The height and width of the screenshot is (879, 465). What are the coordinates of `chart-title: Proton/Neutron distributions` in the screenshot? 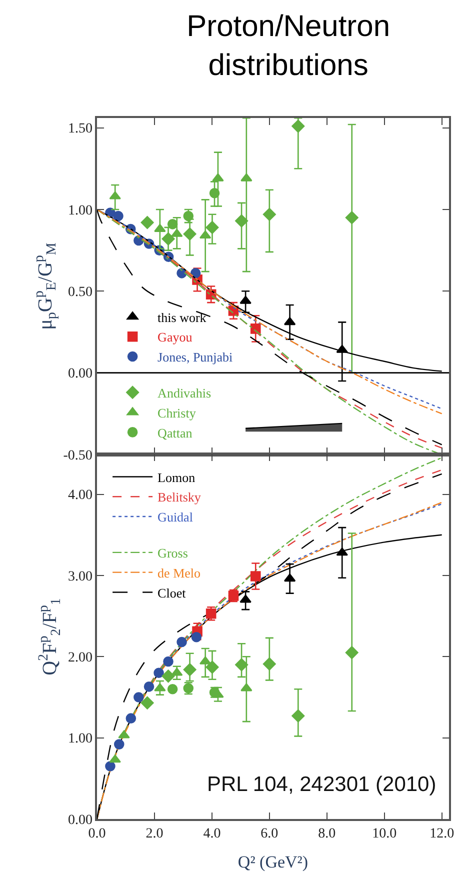 It's located at (288, 46).